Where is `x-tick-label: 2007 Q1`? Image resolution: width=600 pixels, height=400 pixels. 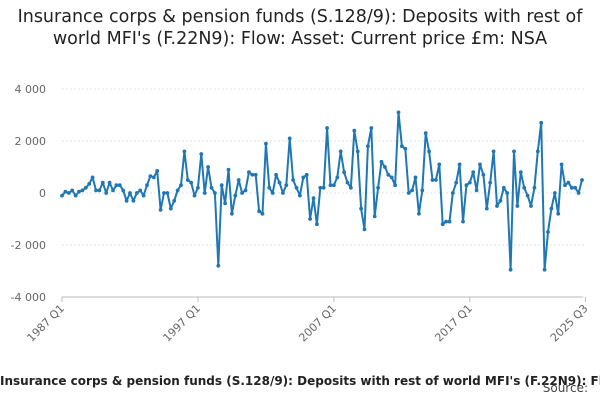 x-tick-label: 2007 Q1 is located at coordinates (317, 323).